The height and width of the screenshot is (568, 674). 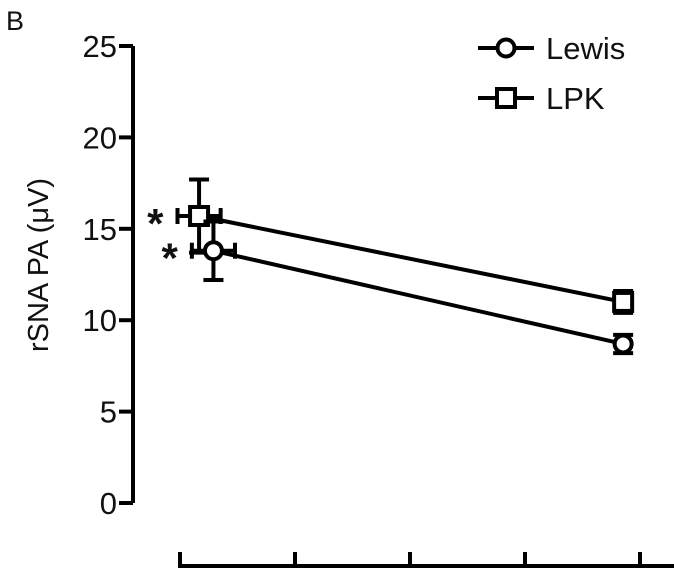 What do you see at coordinates (108, 503) in the screenshot?
I see `y-tick-label: 0` at bounding box center [108, 503].